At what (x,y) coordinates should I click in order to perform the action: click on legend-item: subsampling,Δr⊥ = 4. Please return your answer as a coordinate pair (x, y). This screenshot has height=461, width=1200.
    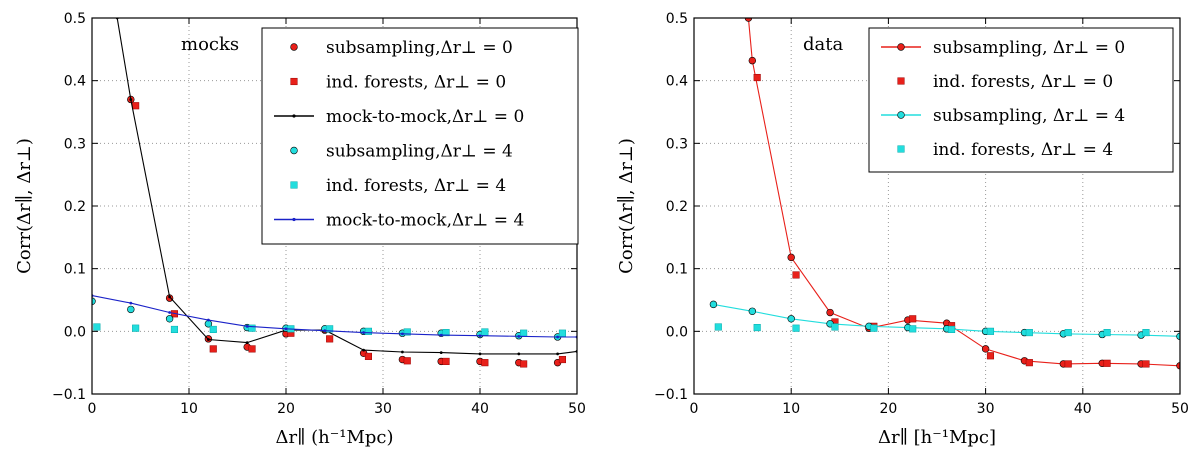
    Looking at the image, I should click on (401, 152).